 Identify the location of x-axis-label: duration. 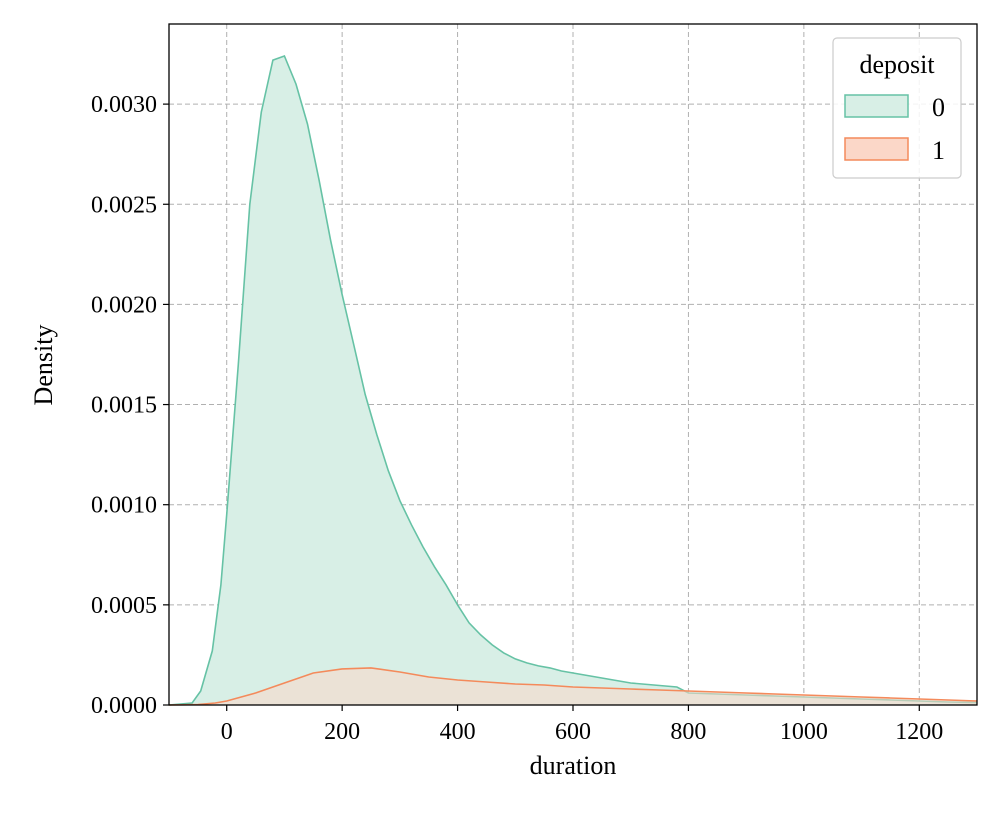
(573, 765).